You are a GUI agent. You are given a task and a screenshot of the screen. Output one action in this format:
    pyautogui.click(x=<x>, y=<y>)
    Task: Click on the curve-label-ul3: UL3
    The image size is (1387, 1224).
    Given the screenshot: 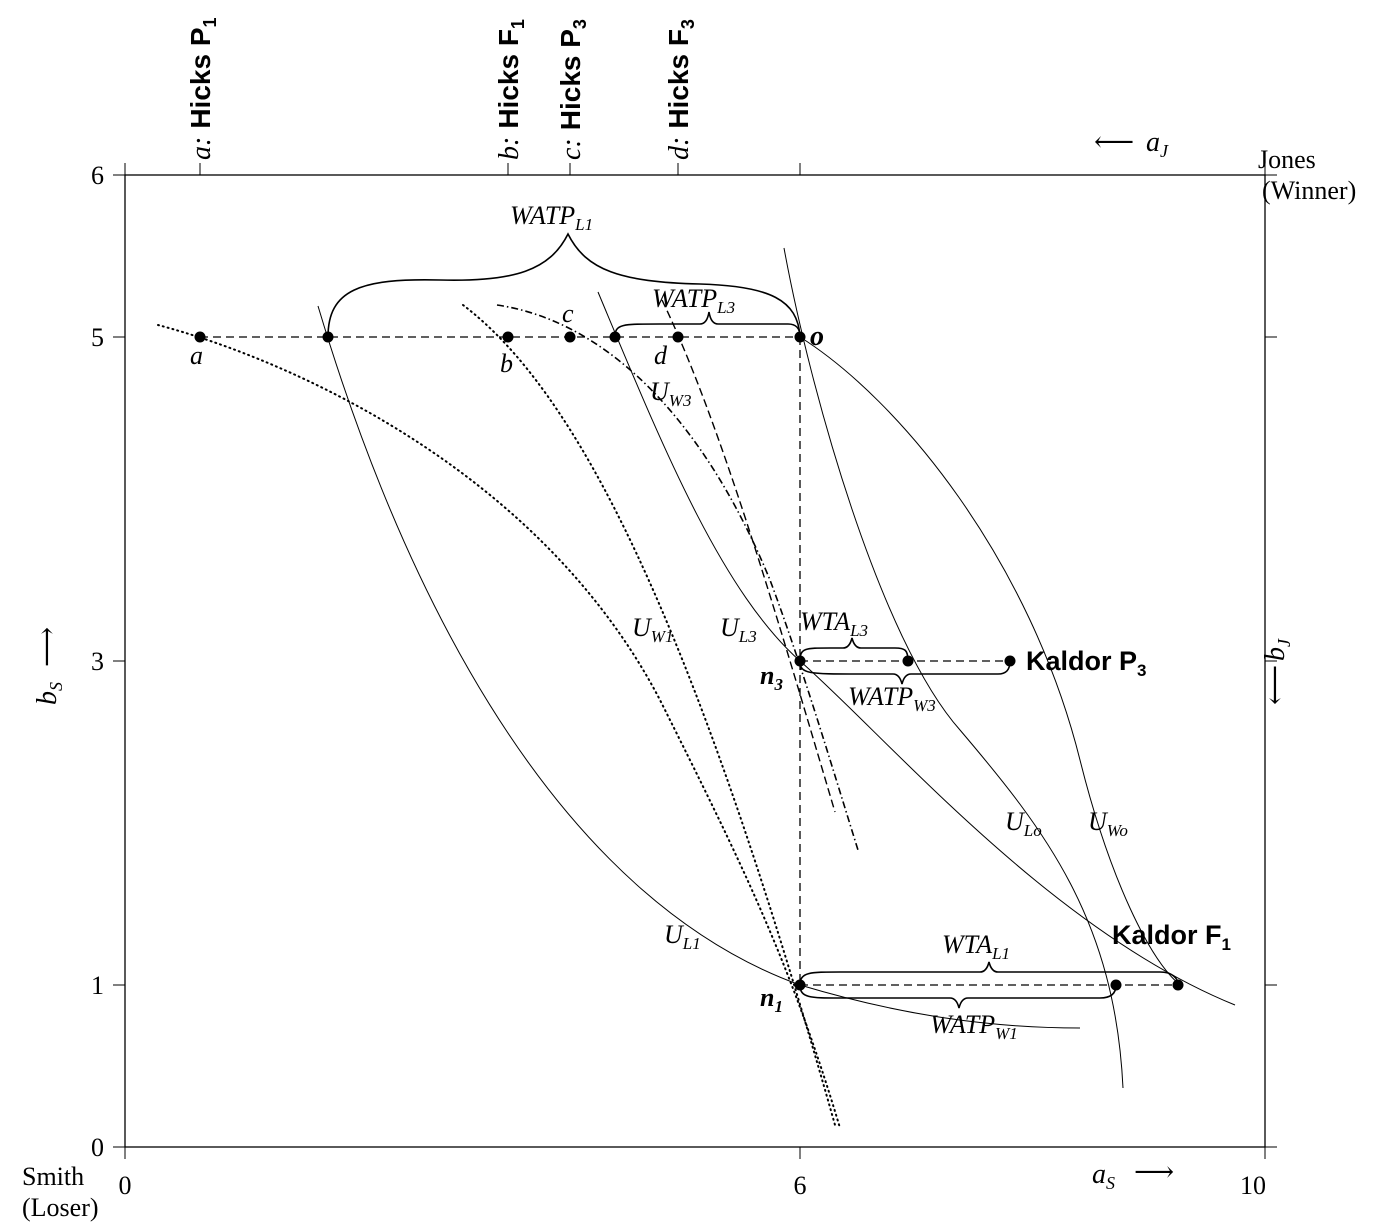 What is the action you would take?
    pyautogui.click(x=738, y=629)
    